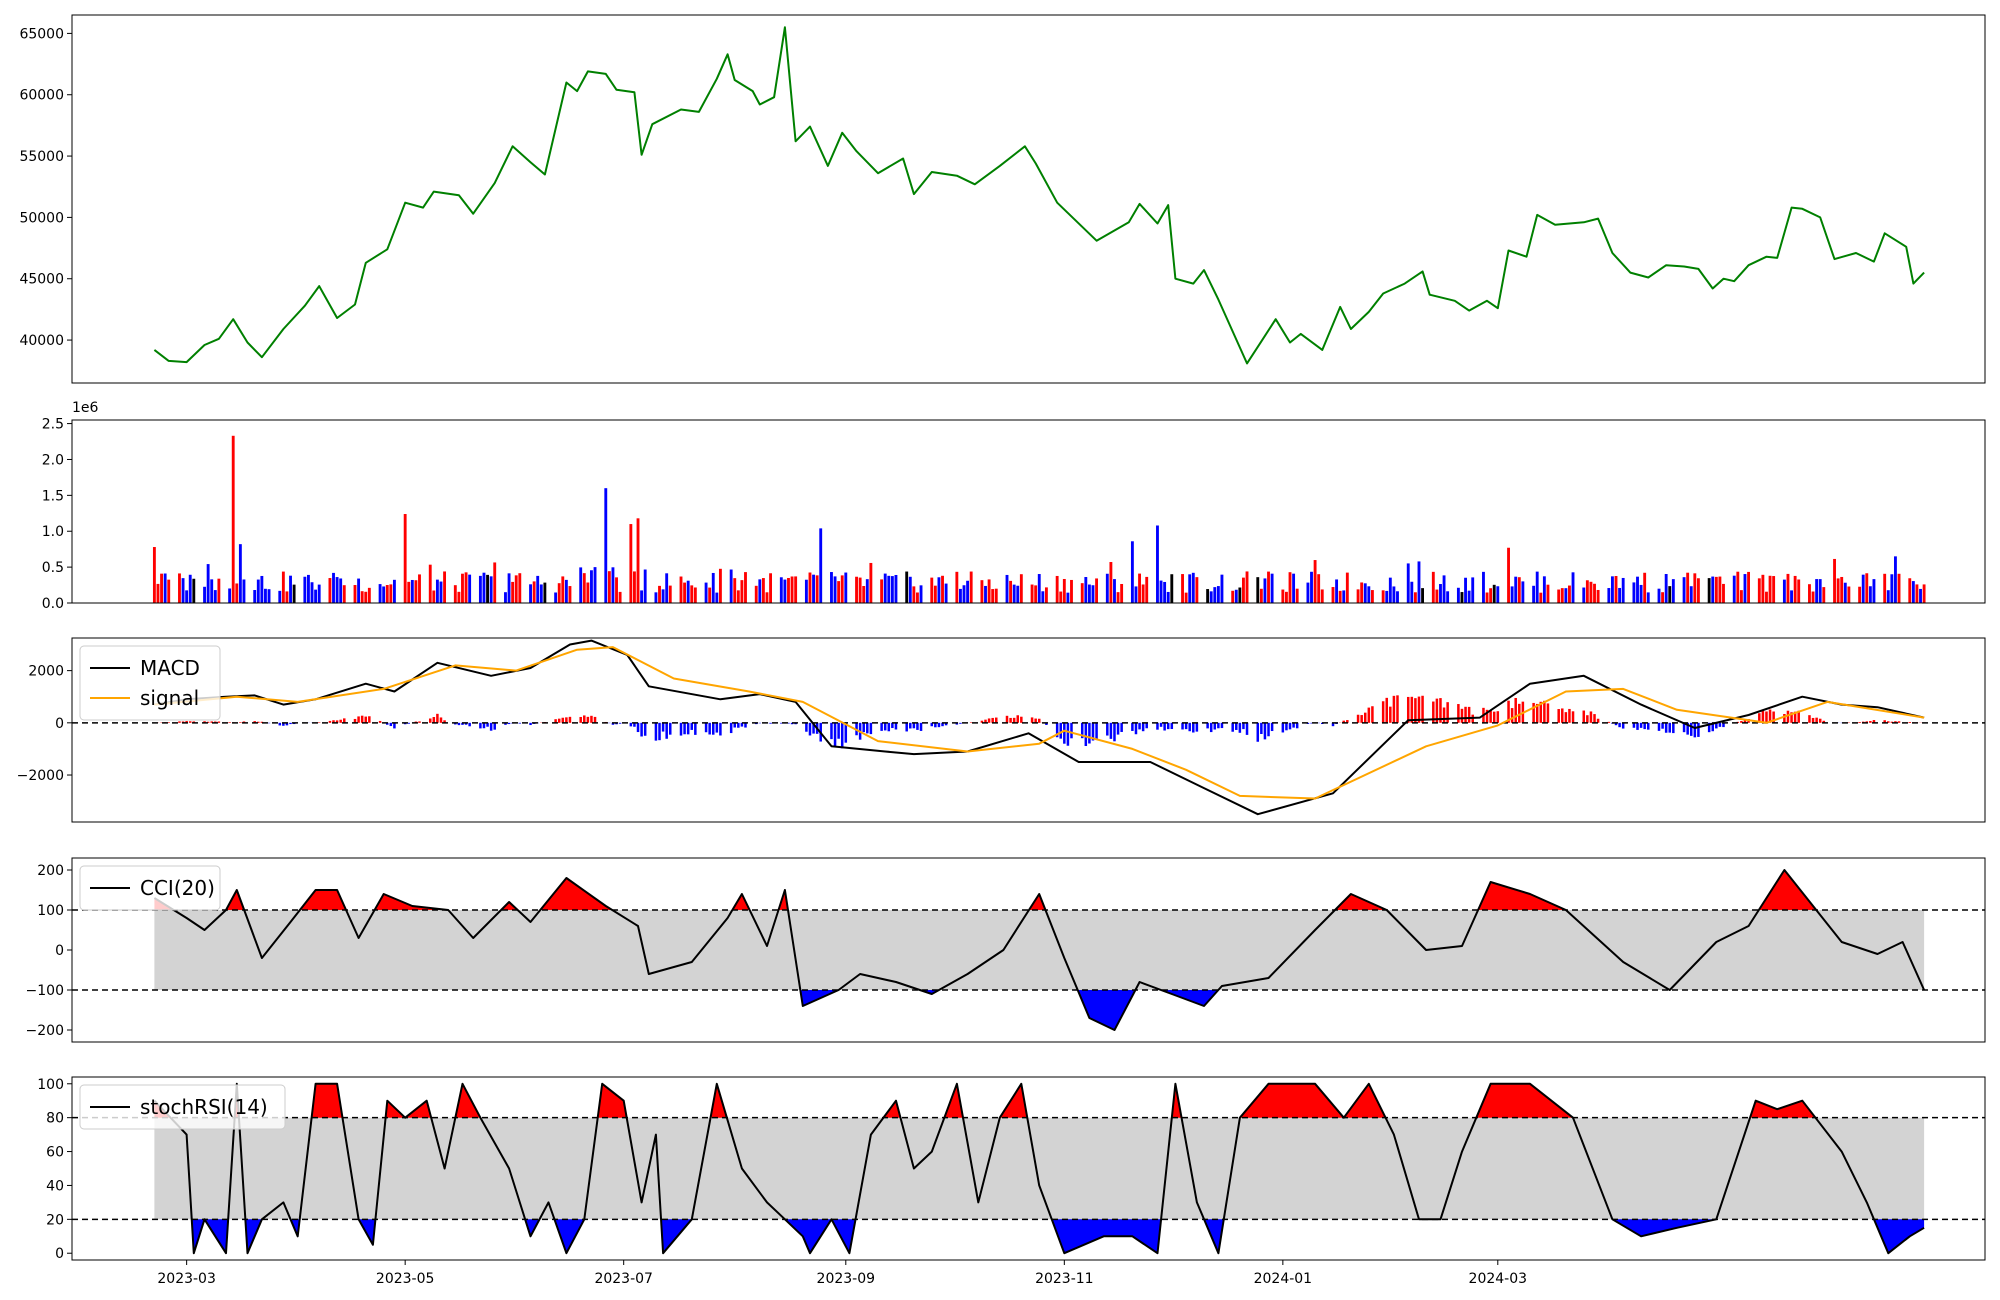  Describe the element at coordinates (1011, 1169) in the screenshot. I see `stochrsi-panel: 0 20 40 60 80 100 stochRSI(14)` at that location.